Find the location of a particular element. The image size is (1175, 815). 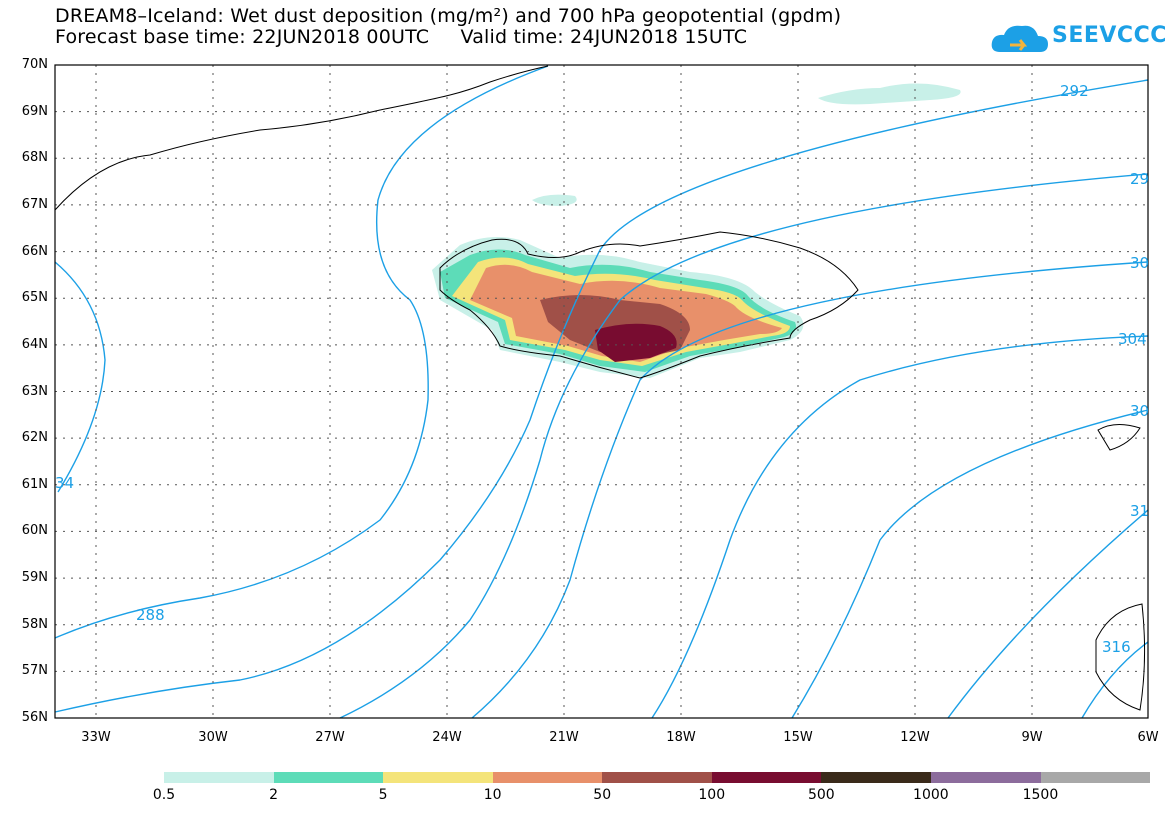

contour-label: 304 is located at coordinates (1132, 339).